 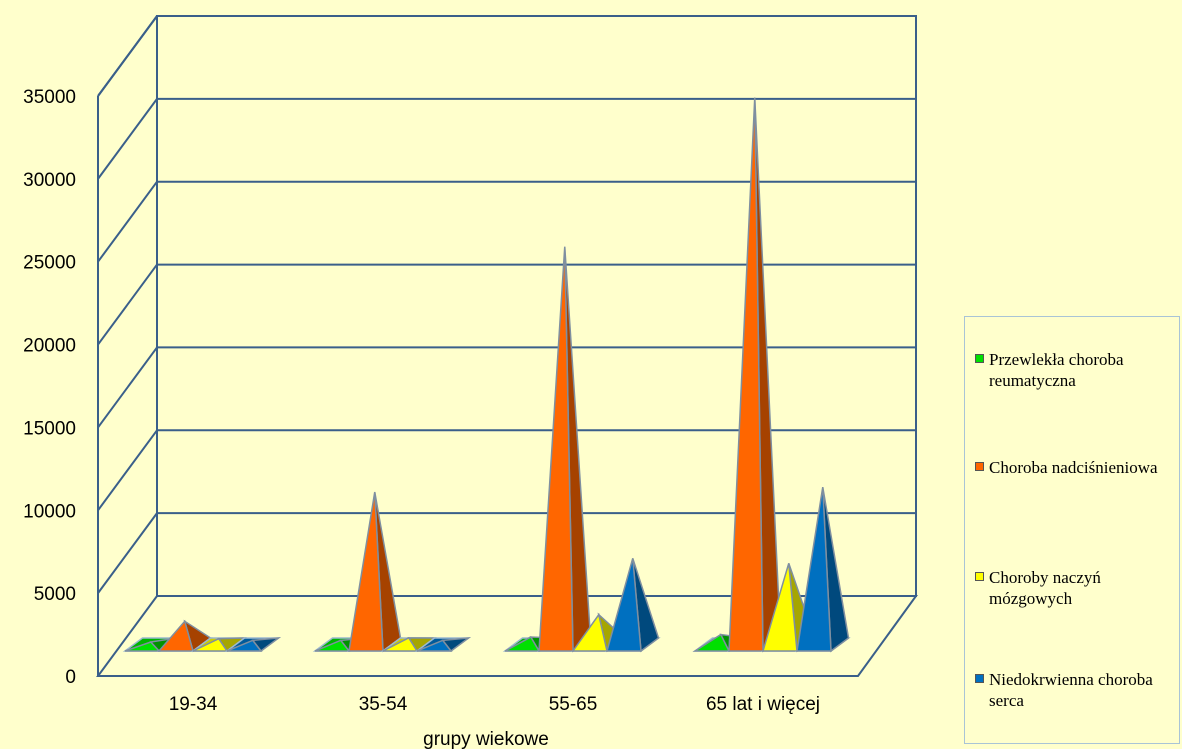 I want to click on legend-item: Przewlekła choroba reumatyczna, so click(x=1077, y=370).